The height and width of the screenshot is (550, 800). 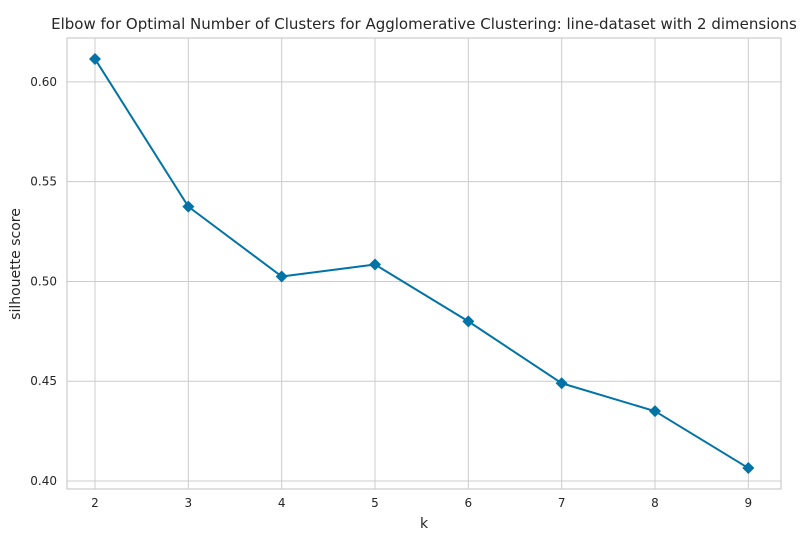 What do you see at coordinates (95, 503) in the screenshot?
I see `x-tick-label: 2` at bounding box center [95, 503].